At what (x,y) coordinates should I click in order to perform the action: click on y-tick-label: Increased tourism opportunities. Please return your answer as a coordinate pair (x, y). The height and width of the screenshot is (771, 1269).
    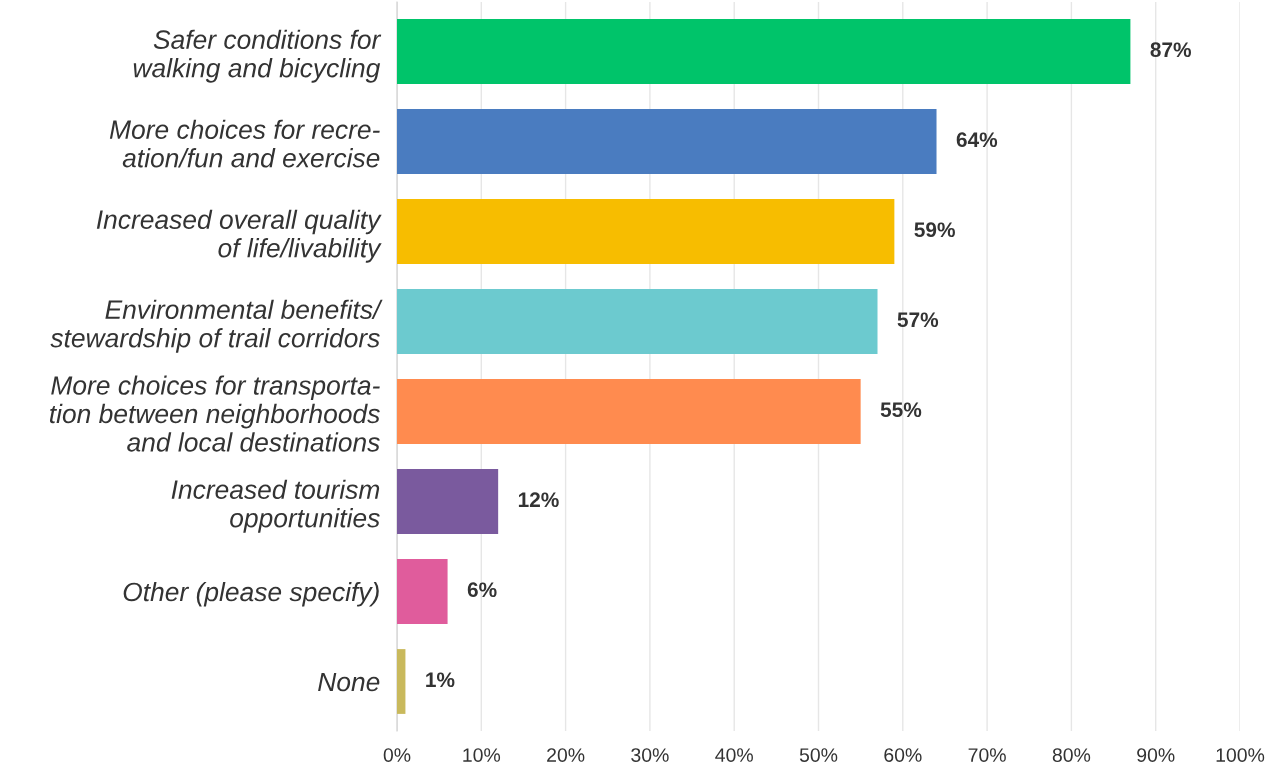
    Looking at the image, I should click on (275, 506).